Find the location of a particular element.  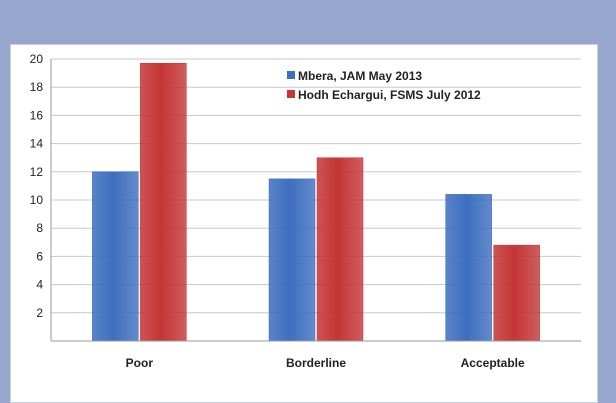

y-tick-label: 10 is located at coordinates (37, 200).